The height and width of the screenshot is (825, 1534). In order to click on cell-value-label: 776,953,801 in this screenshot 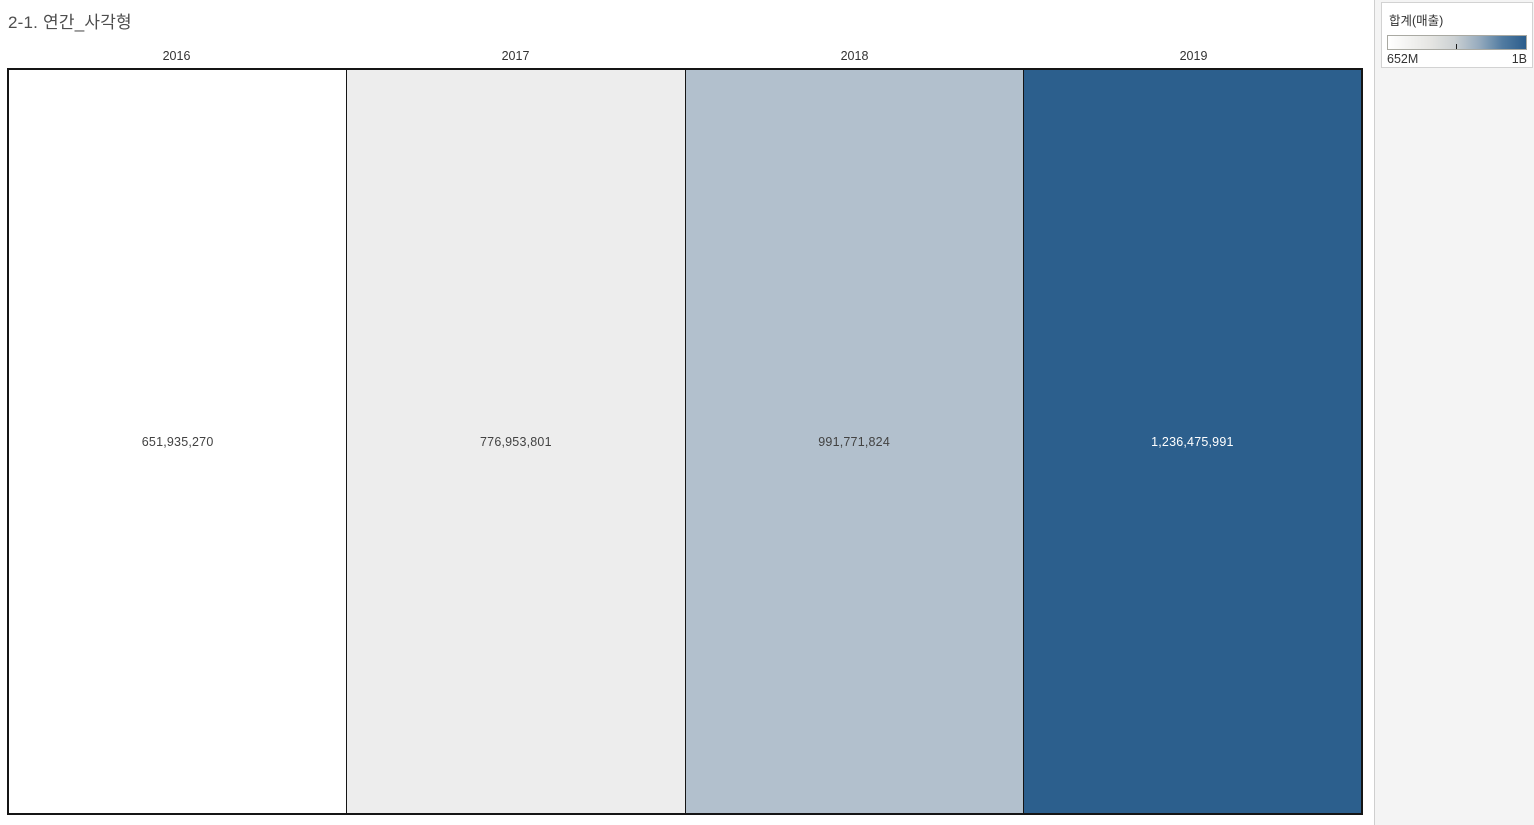, I will do `click(516, 441)`.